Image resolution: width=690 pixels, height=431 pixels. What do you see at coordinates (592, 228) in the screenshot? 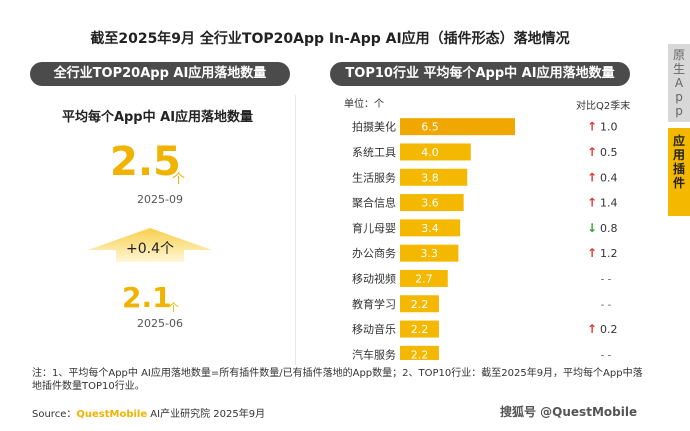
I see `down-arrow-icon: ↓` at bounding box center [592, 228].